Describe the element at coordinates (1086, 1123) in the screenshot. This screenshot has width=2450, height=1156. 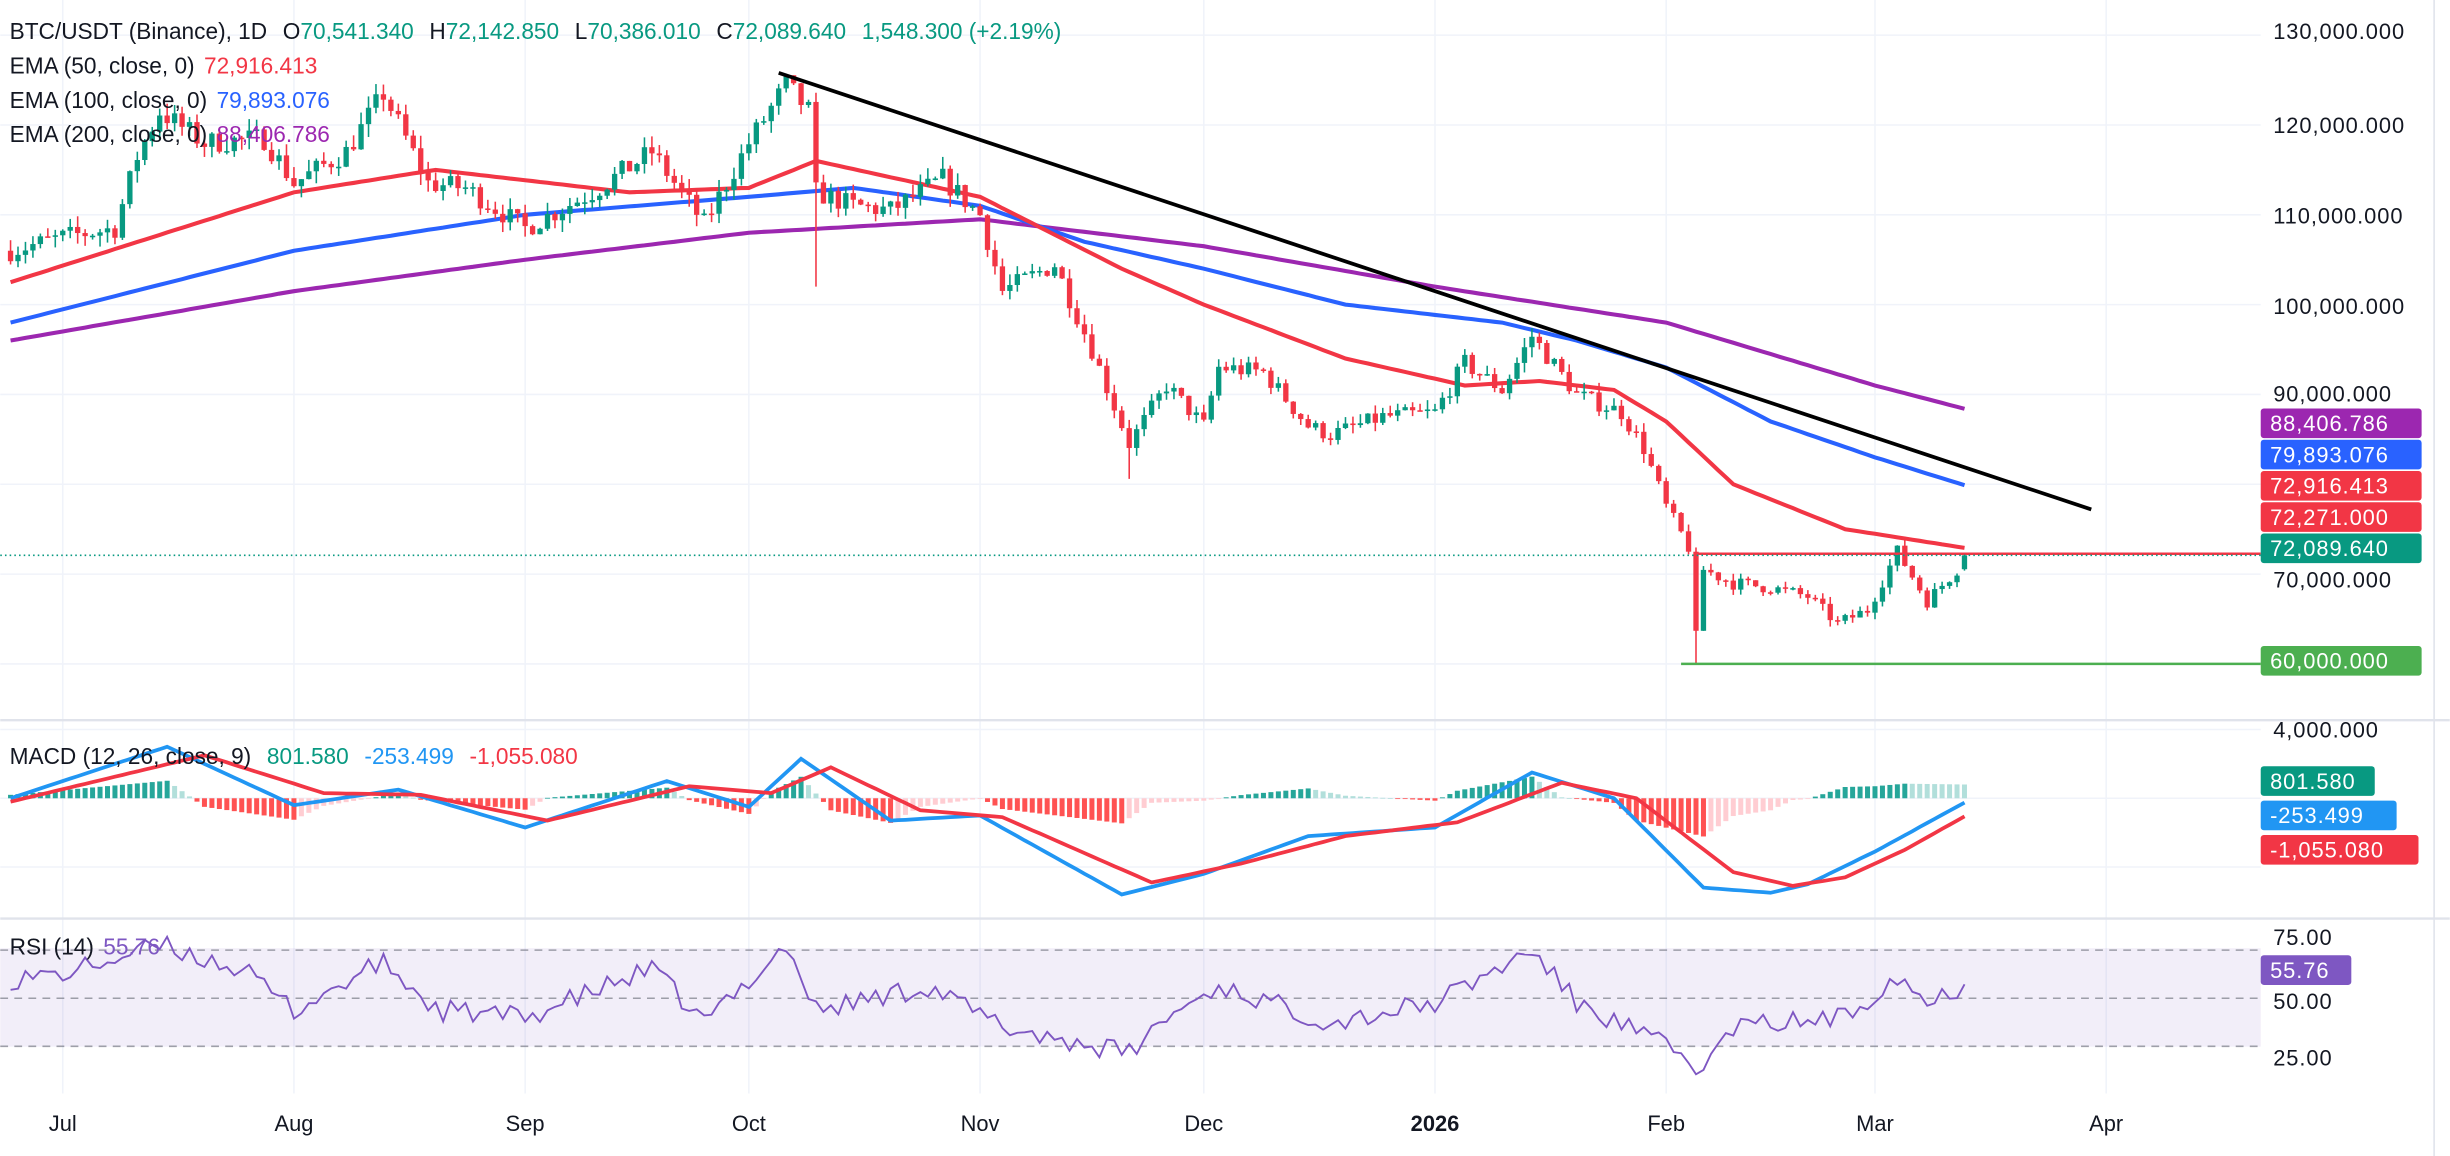
I see `time-axis: Jul Aug Sep Oct Nov Dec 2026 Feb Mar Apr` at that location.